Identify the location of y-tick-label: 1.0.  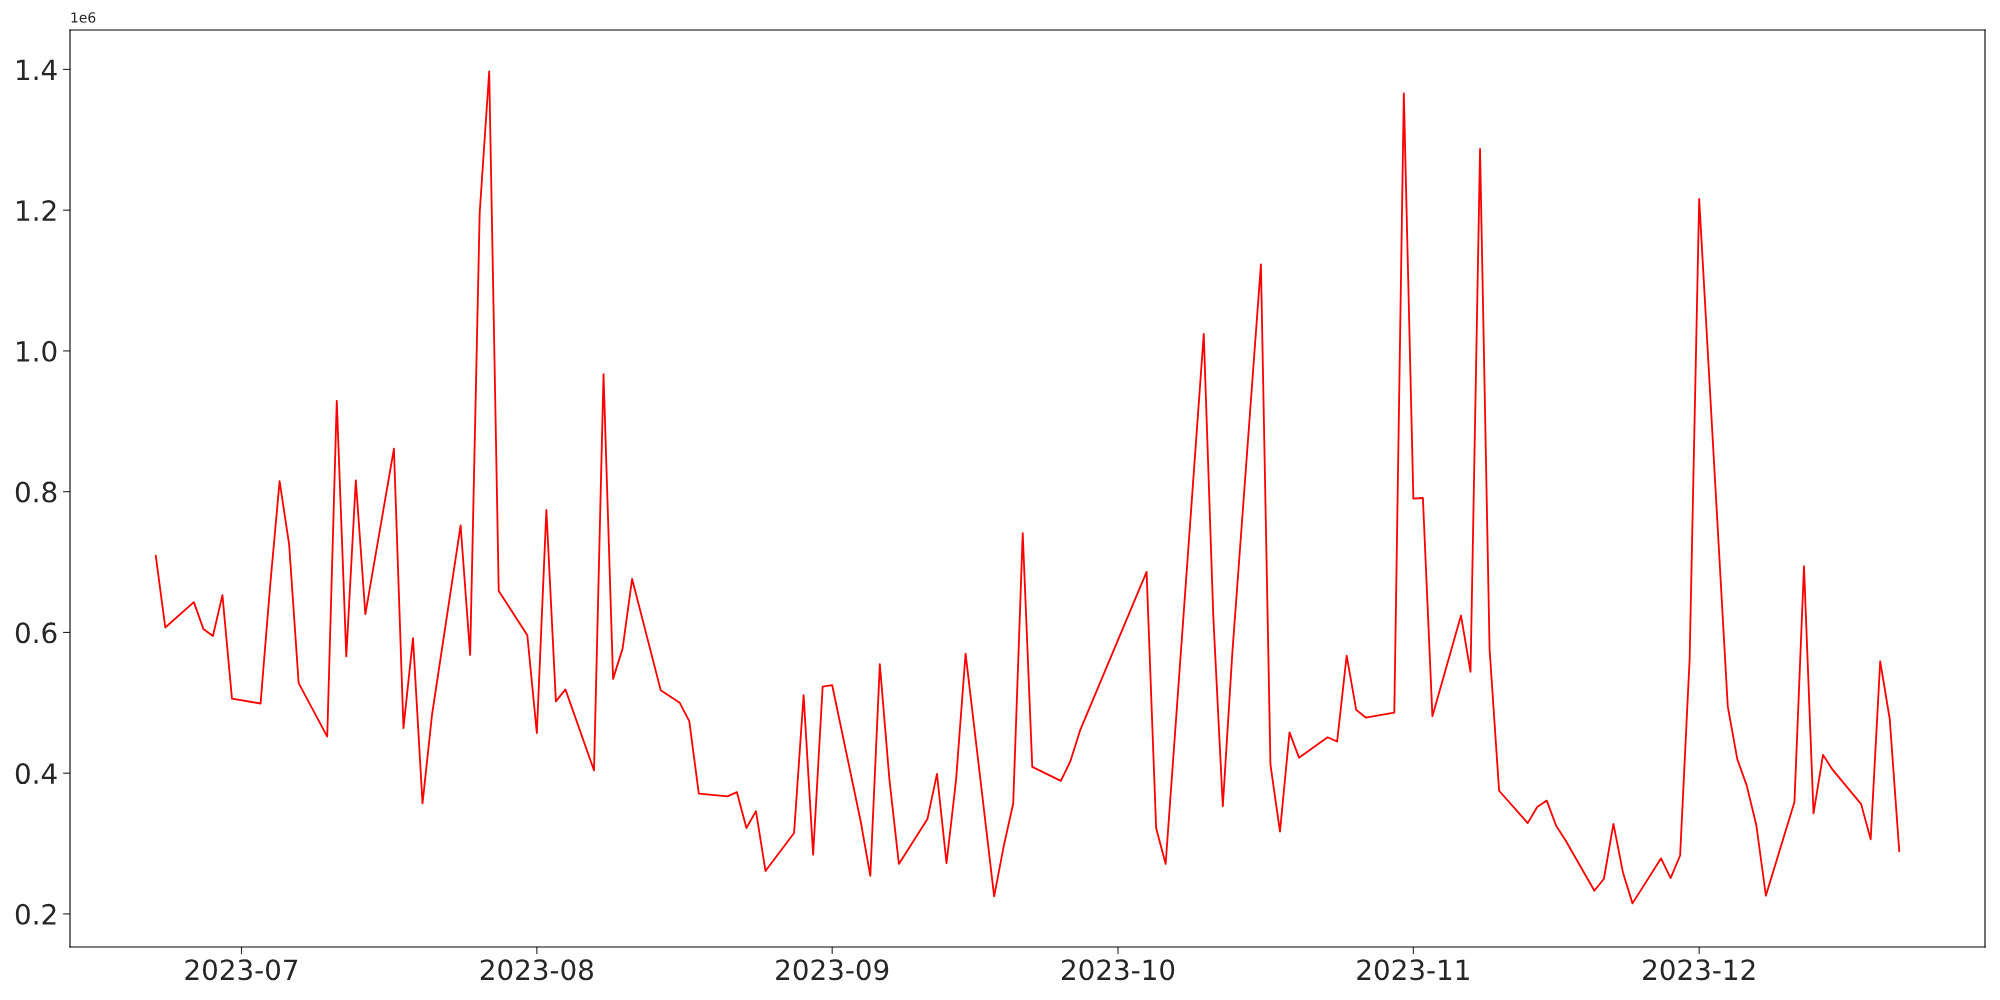
(37, 351).